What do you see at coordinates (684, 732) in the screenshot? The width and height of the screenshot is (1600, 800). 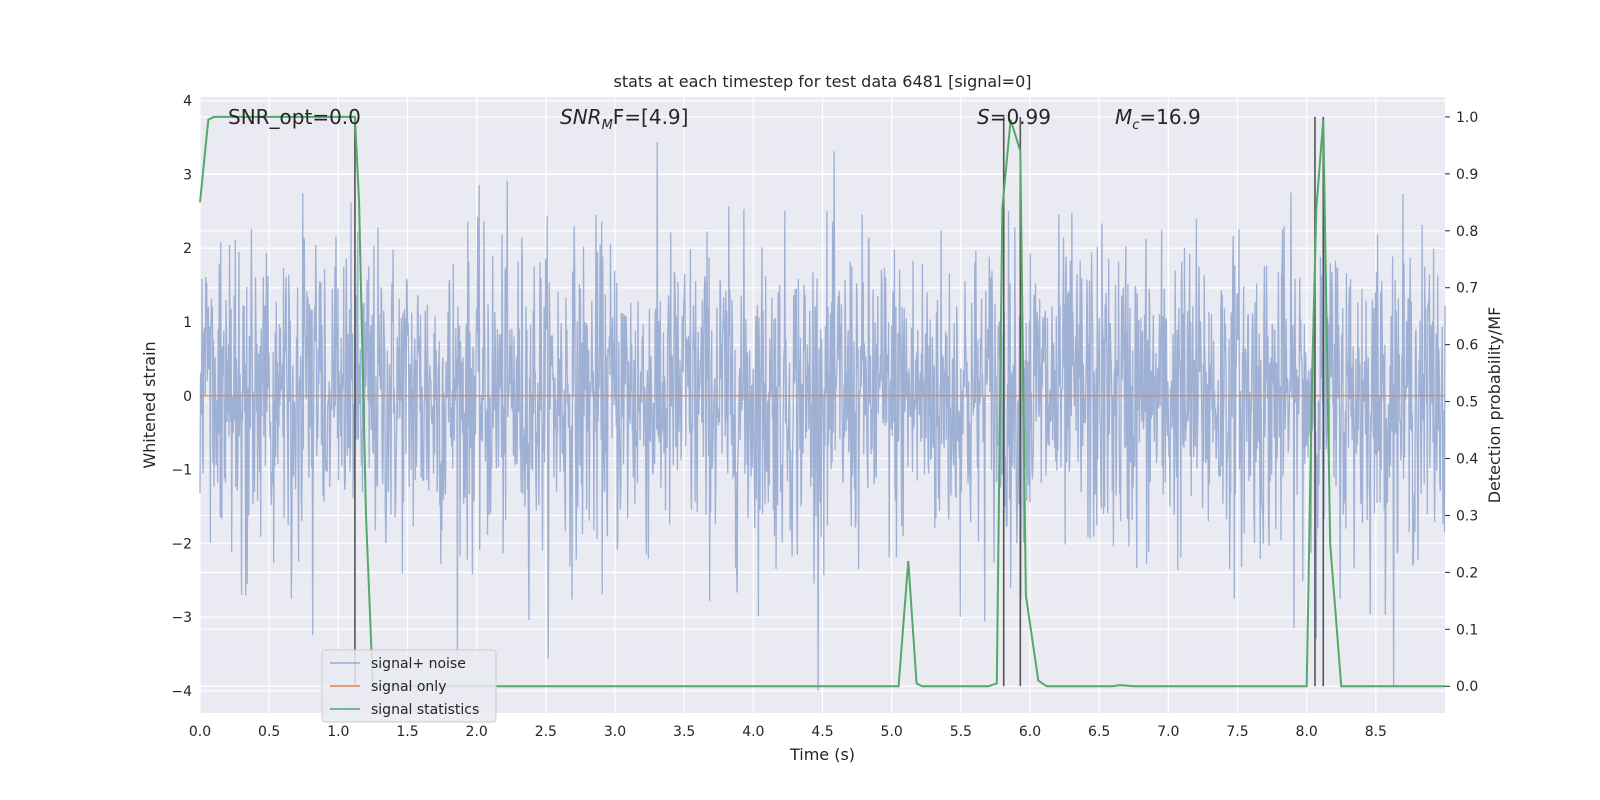 I see `x-tick-label: 3.5` at bounding box center [684, 732].